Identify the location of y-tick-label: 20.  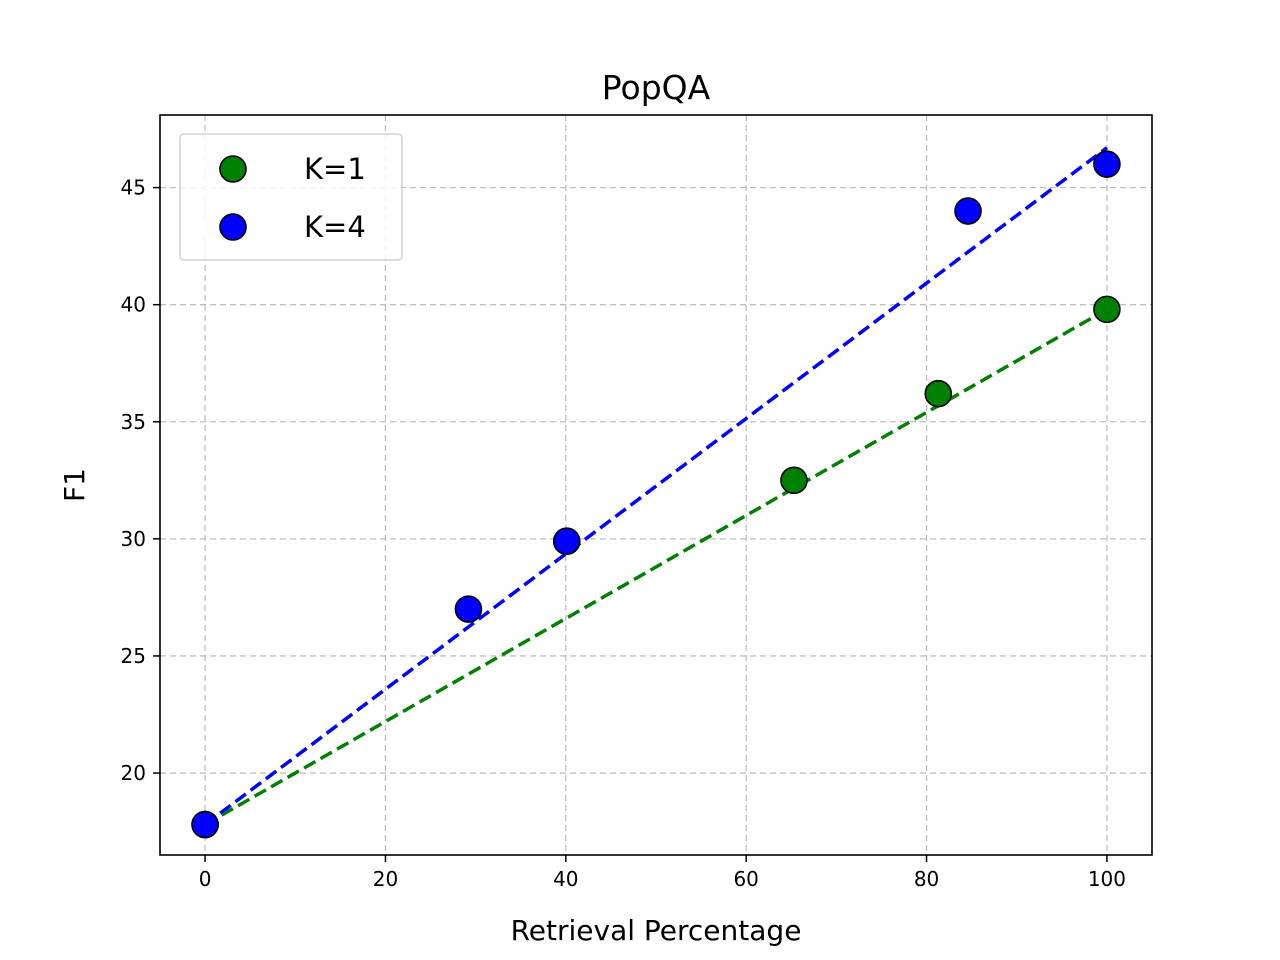
(133, 773).